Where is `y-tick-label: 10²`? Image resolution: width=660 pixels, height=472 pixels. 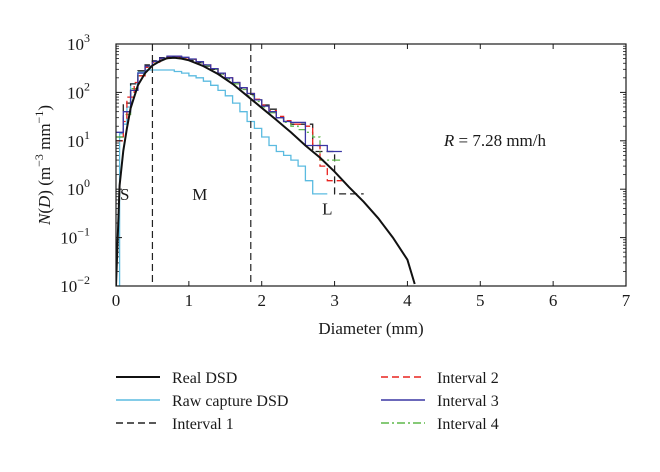
y-tick-label: 10² is located at coordinates (78, 90).